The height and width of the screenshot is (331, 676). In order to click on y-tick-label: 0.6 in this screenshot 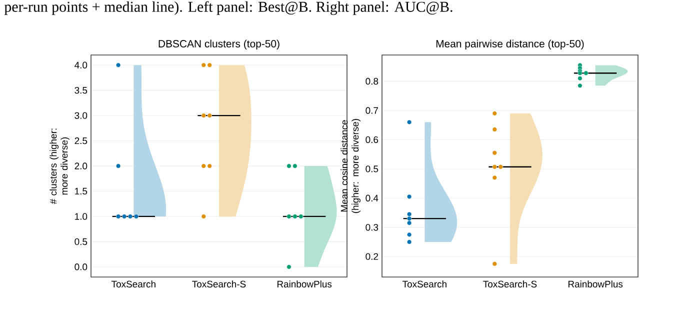, I will do `click(372, 140)`.